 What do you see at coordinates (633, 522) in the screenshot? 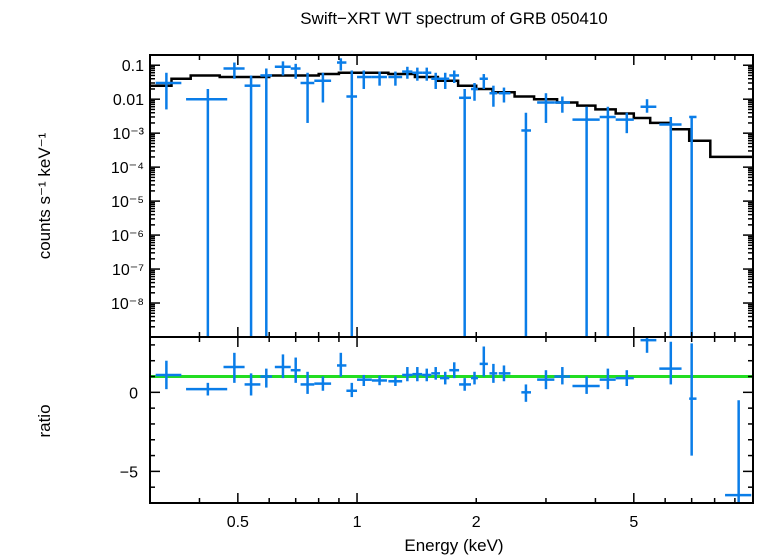
I see `x-tick-label: 5` at bounding box center [633, 522].